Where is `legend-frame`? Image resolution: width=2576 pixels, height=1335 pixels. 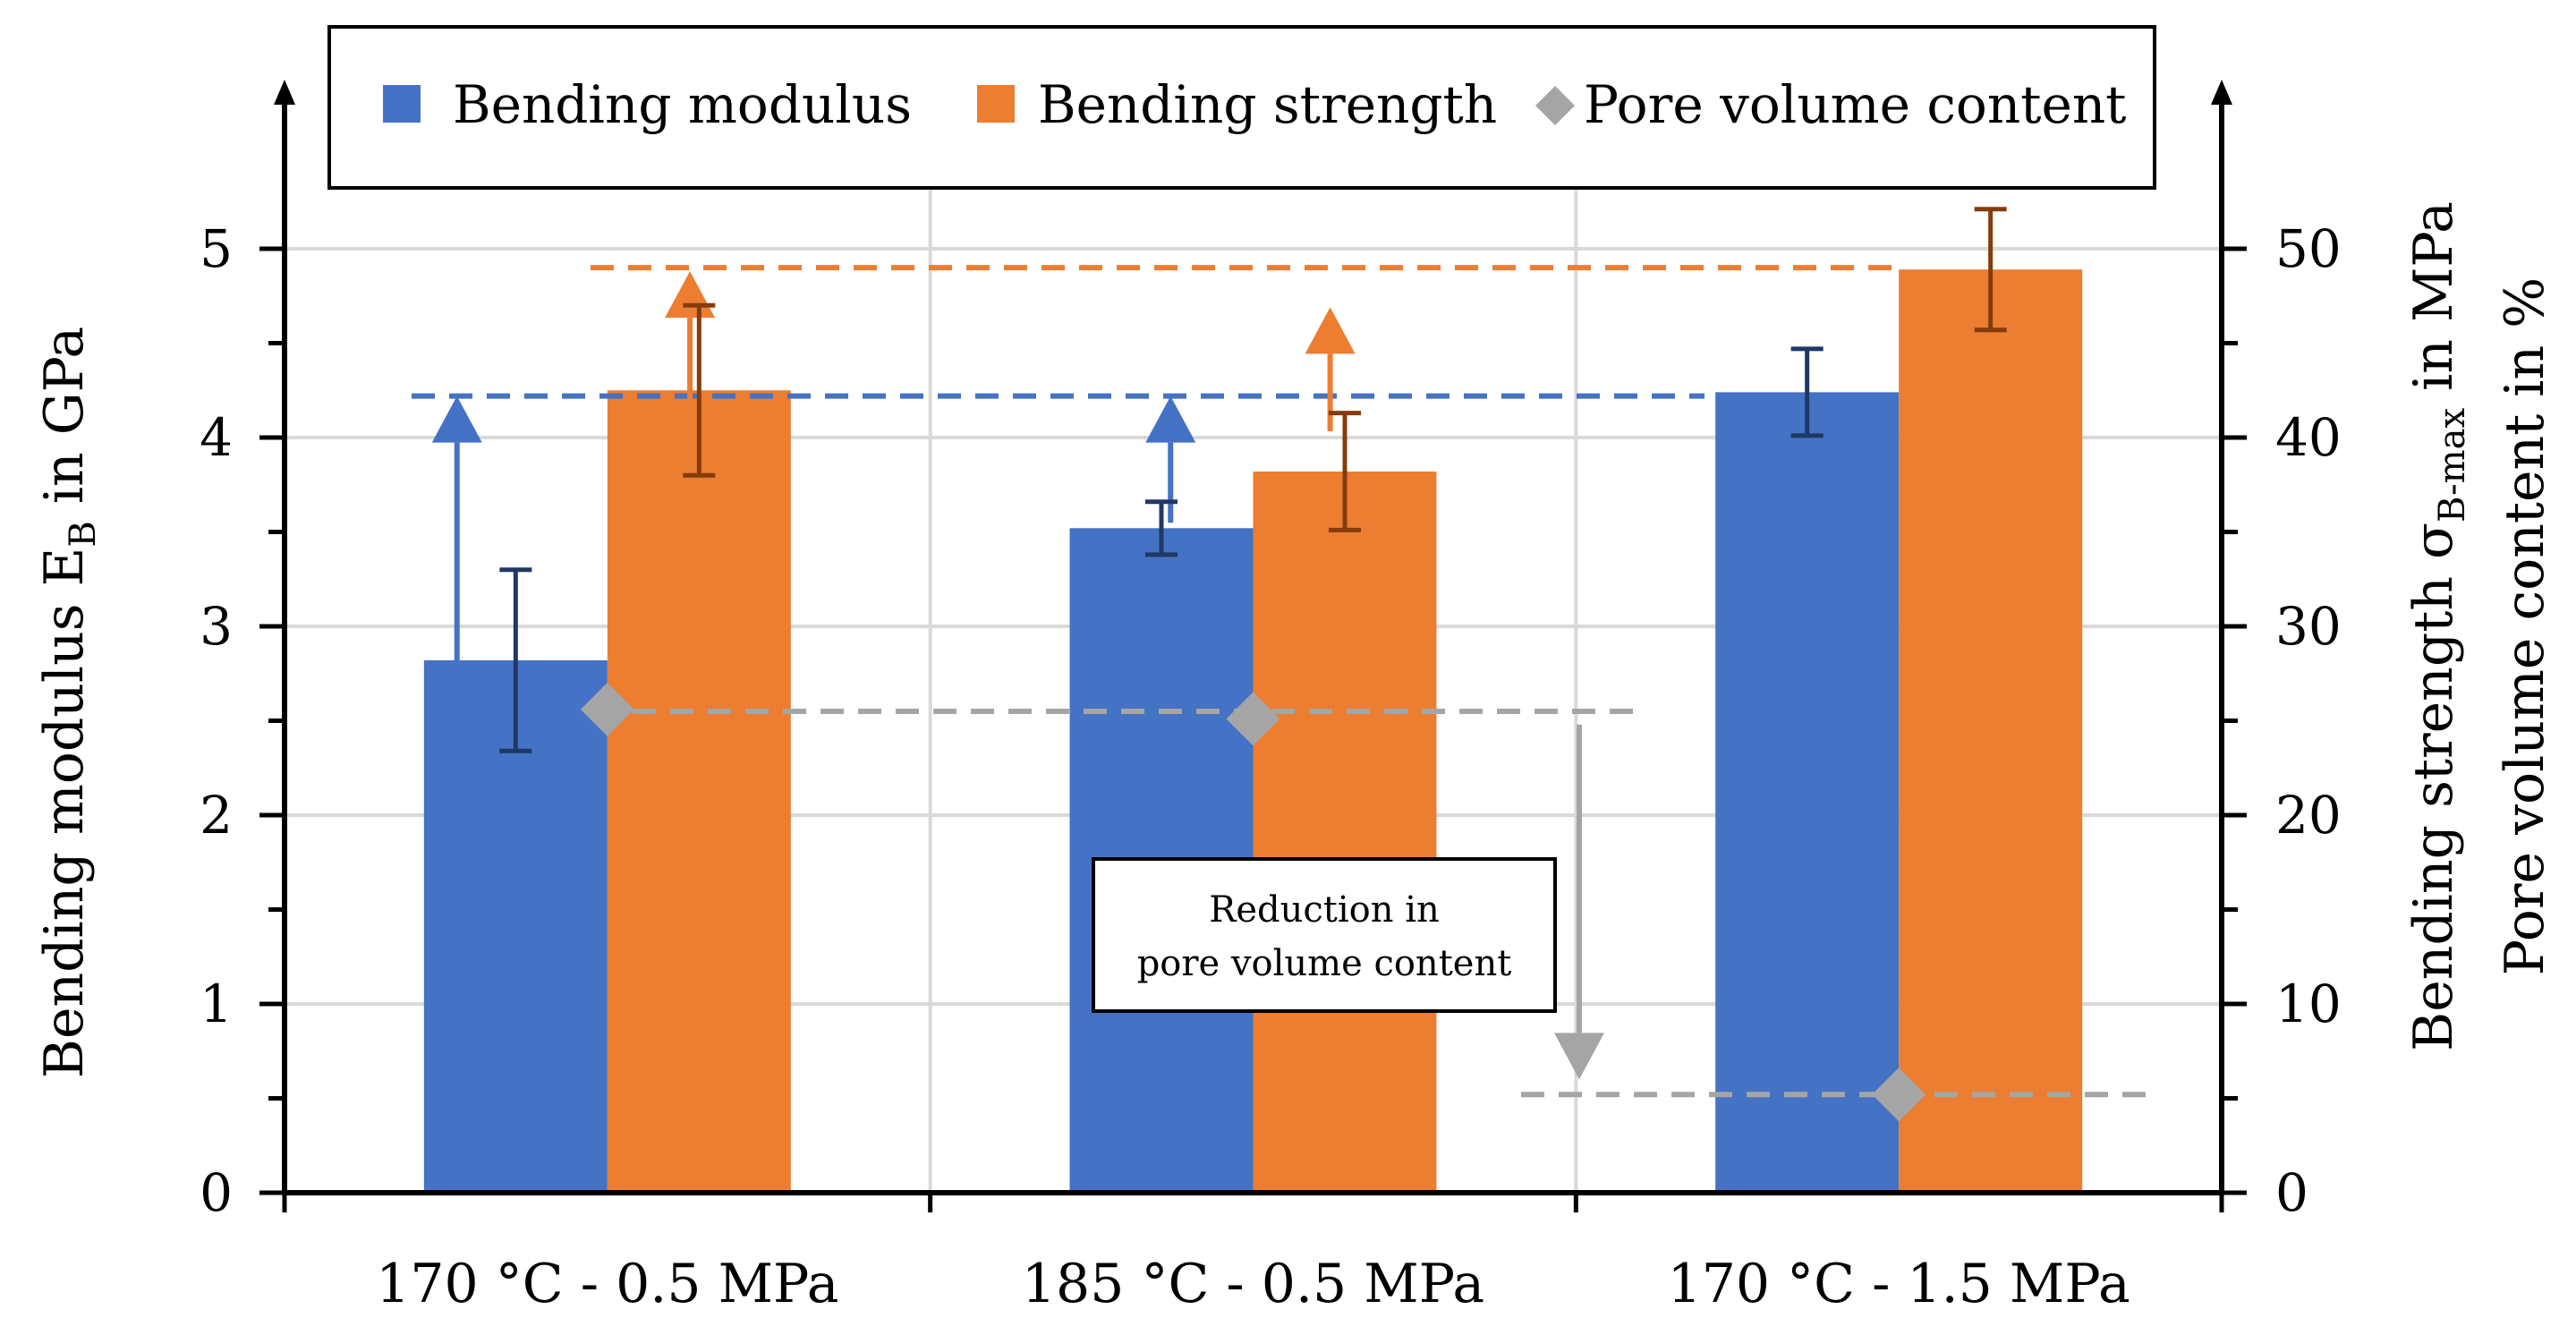
legend-frame is located at coordinates (1241, 107).